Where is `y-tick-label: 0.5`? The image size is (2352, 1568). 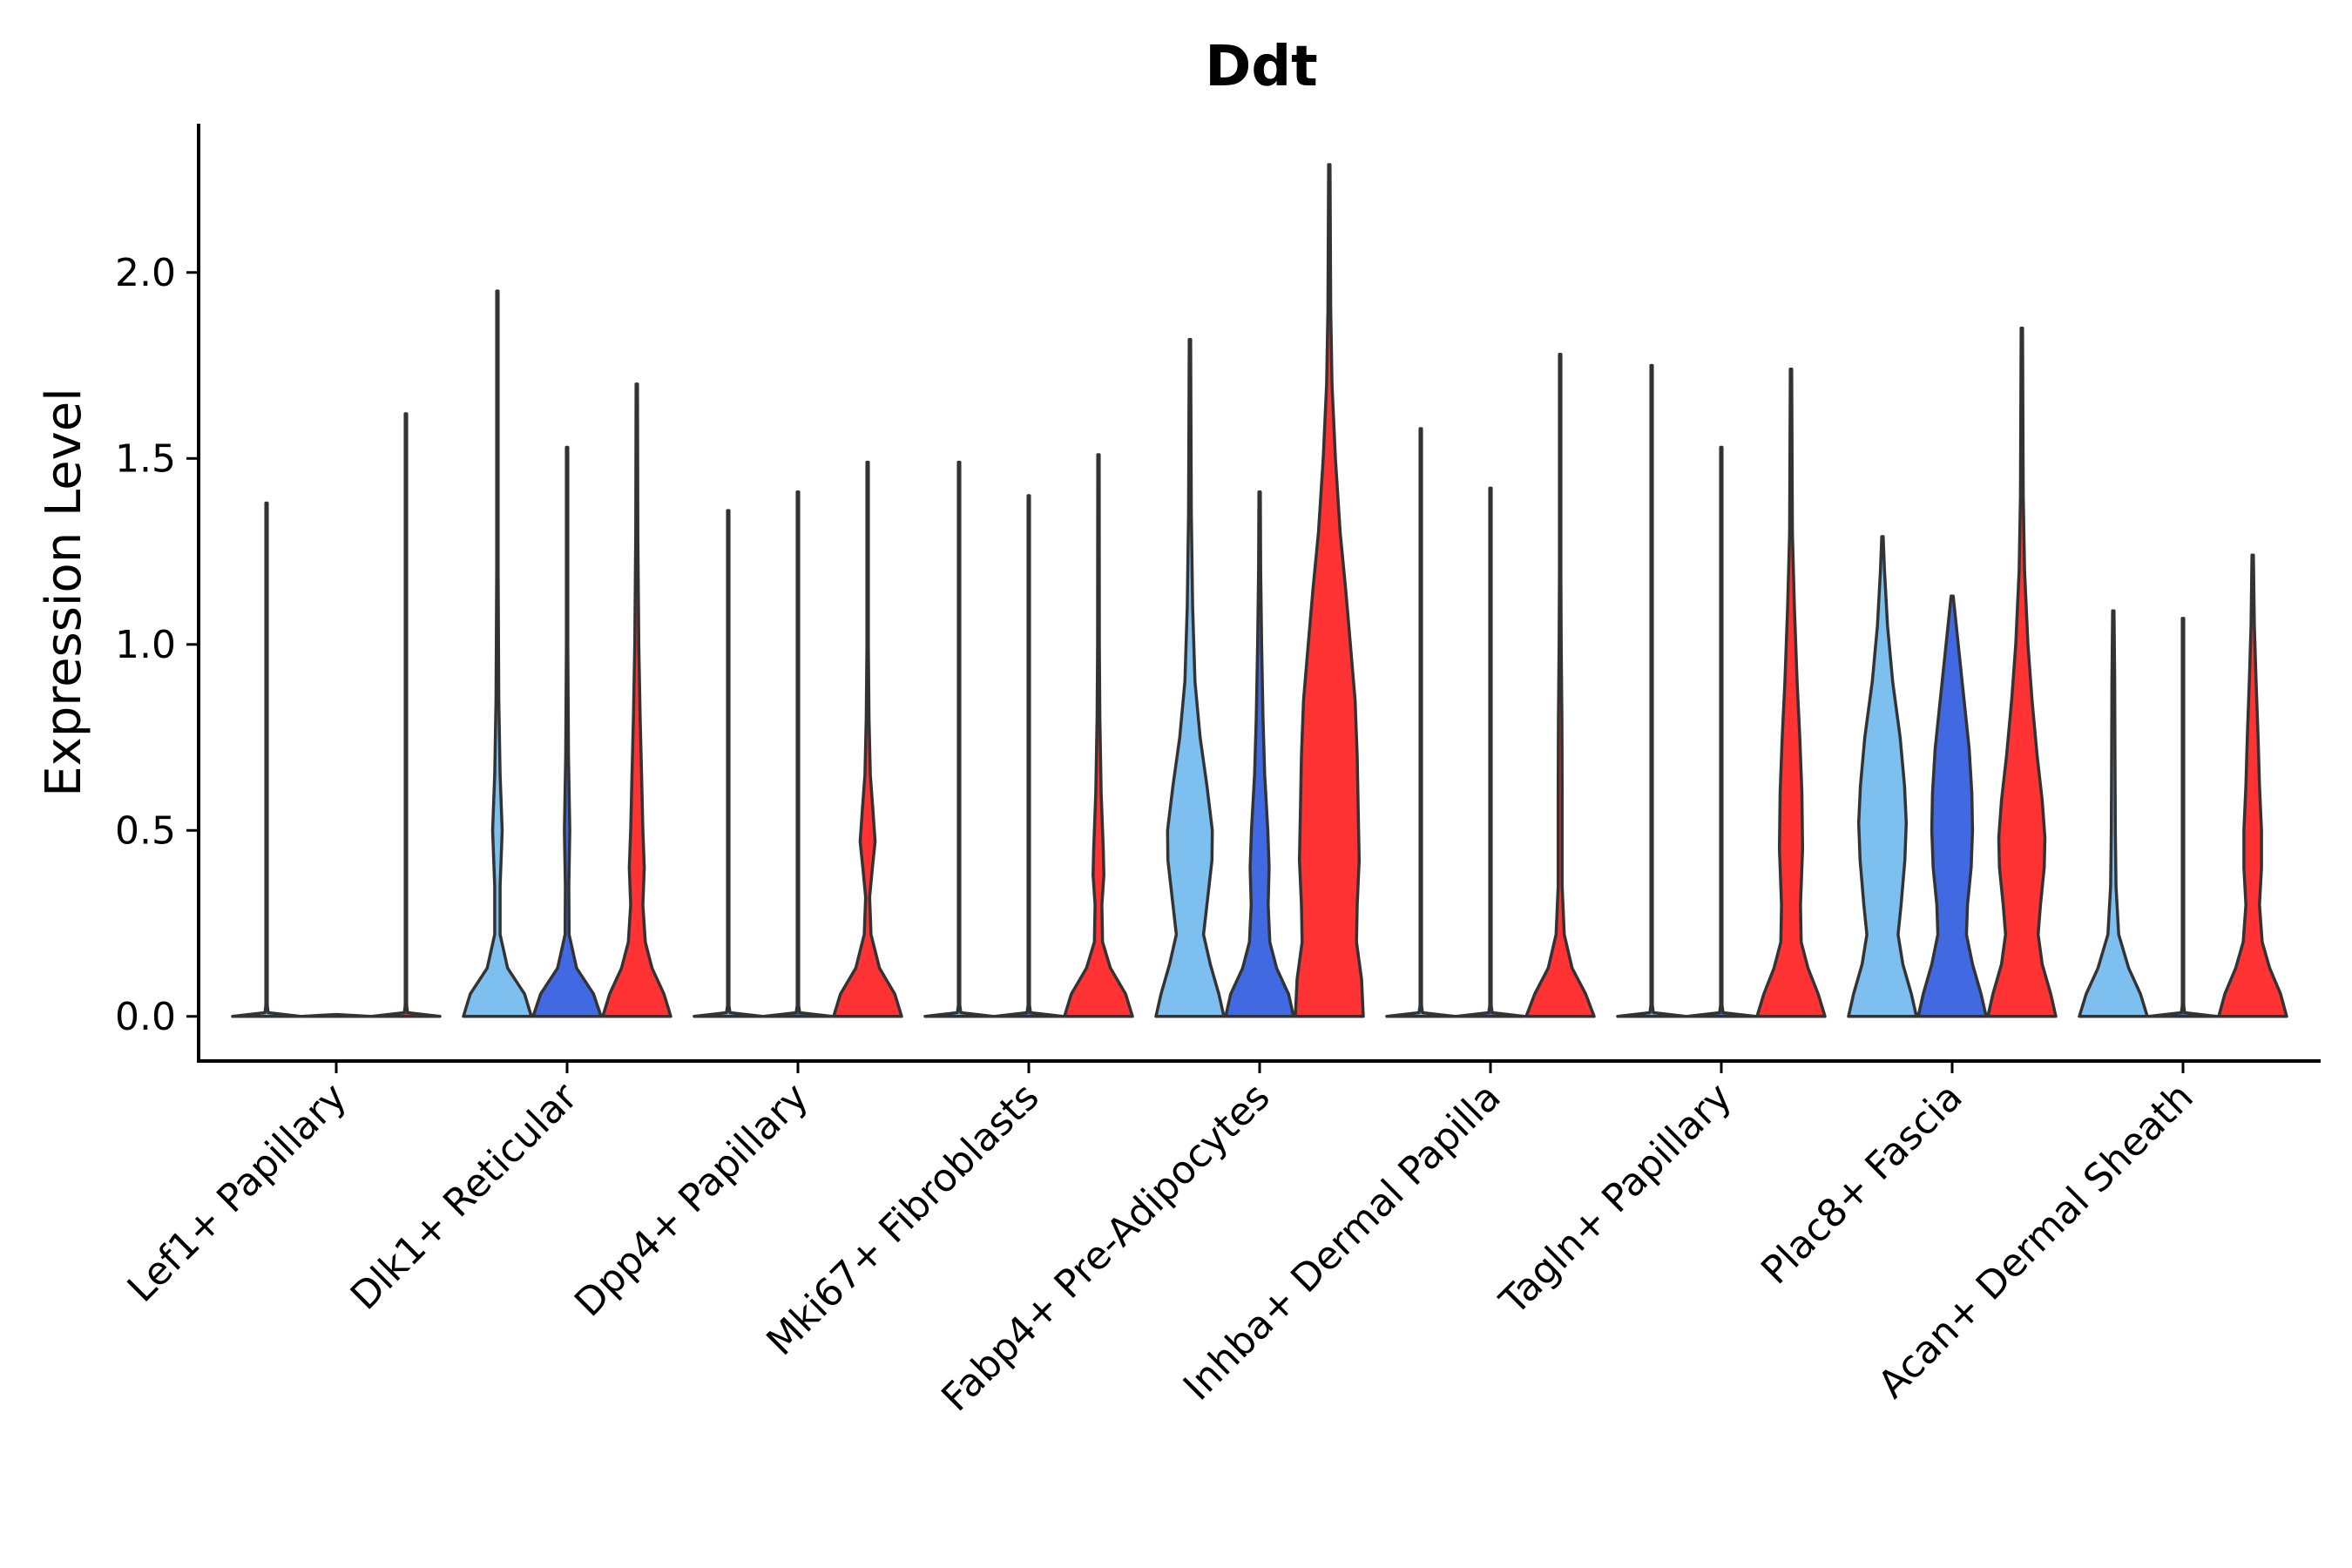 y-tick-label: 0.5 is located at coordinates (145, 830).